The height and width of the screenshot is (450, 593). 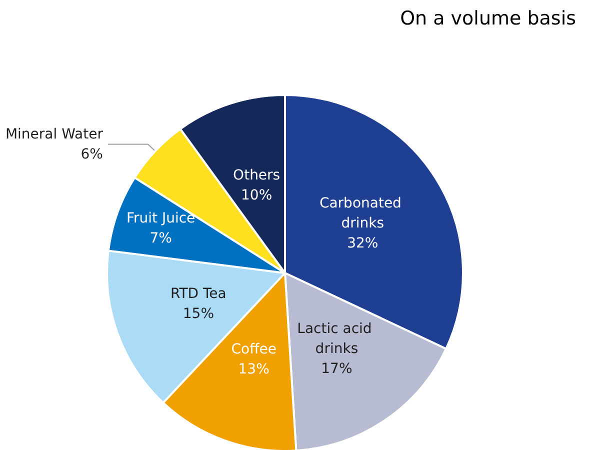 What do you see at coordinates (198, 314) in the screenshot?
I see `data-label: 15%` at bounding box center [198, 314].